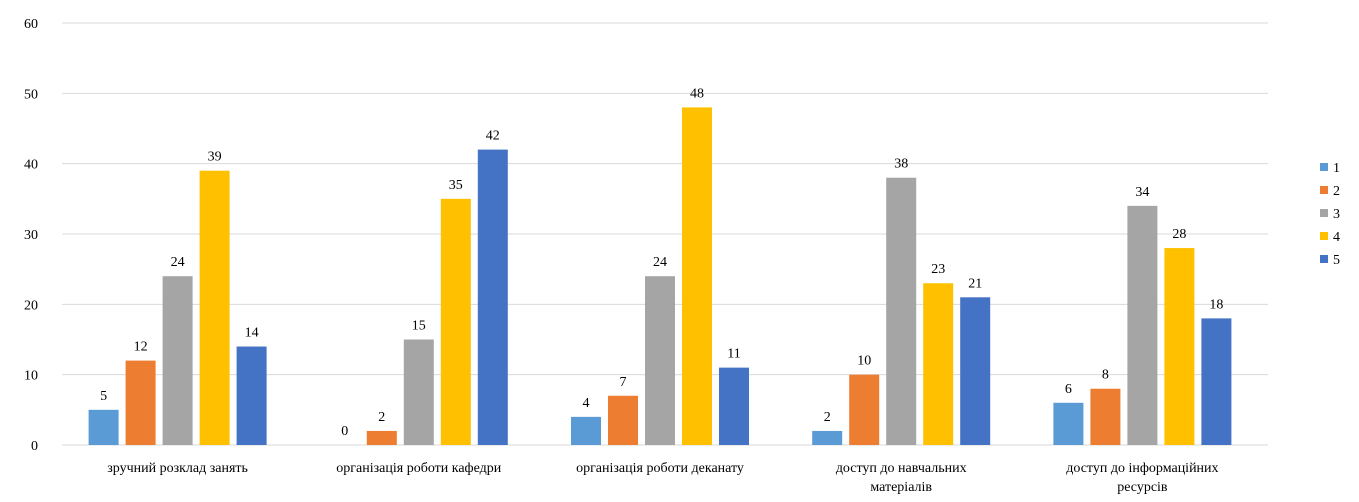  What do you see at coordinates (697, 93) in the screenshot?
I see `data-label: 48` at bounding box center [697, 93].